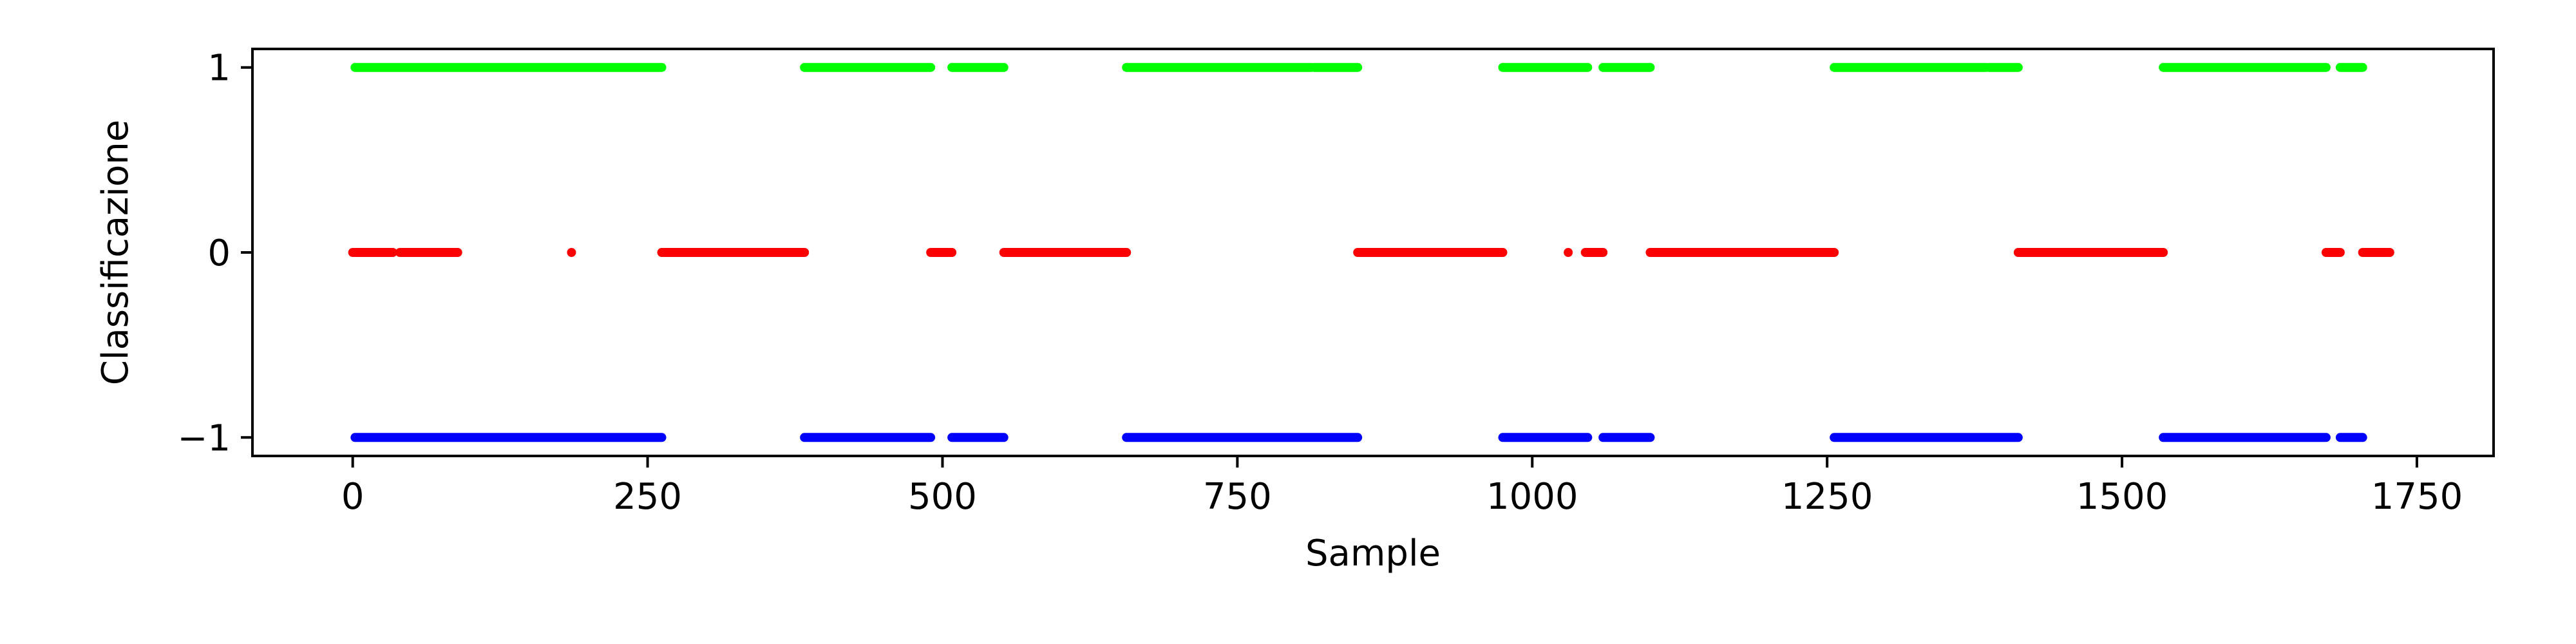  Describe the element at coordinates (1402, 487) in the screenshot. I see `x-axis-ticks: 0 250 500 750 1000 1250 1500 1750` at that location.